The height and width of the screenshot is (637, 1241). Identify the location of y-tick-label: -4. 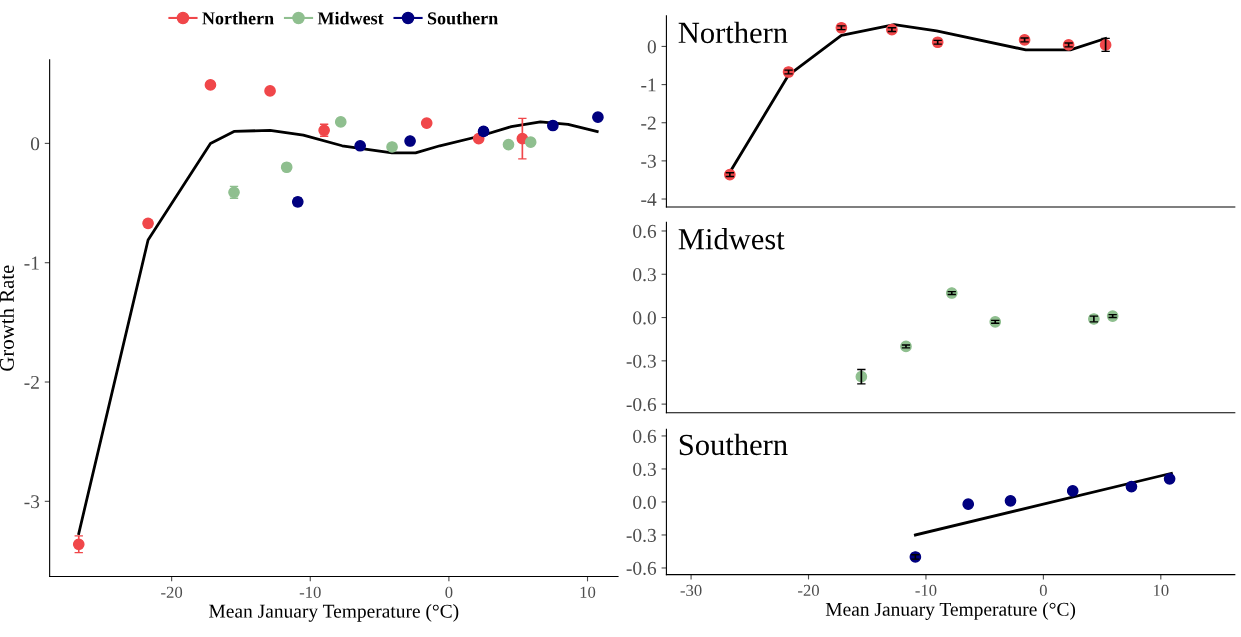
(649, 199).